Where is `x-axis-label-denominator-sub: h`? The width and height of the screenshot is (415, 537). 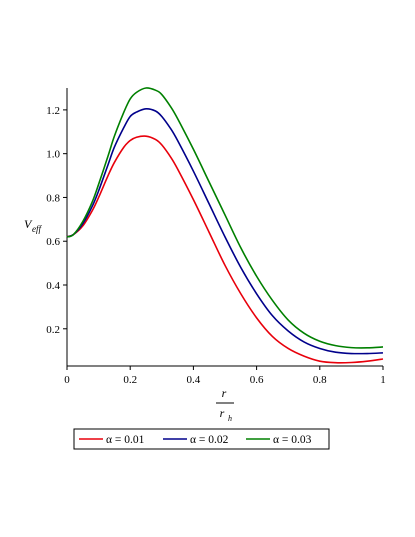 x-axis-label-denominator-sub: h is located at coordinates (230, 418).